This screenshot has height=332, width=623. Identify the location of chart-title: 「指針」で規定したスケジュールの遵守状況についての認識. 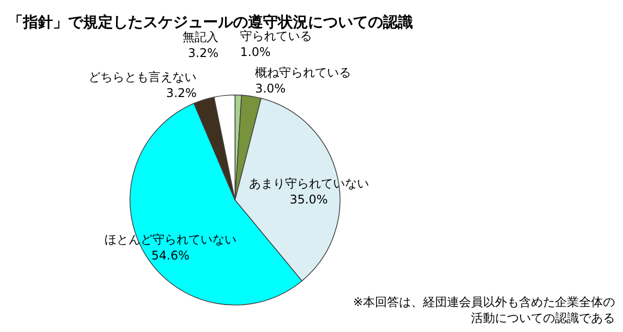
(210, 22).